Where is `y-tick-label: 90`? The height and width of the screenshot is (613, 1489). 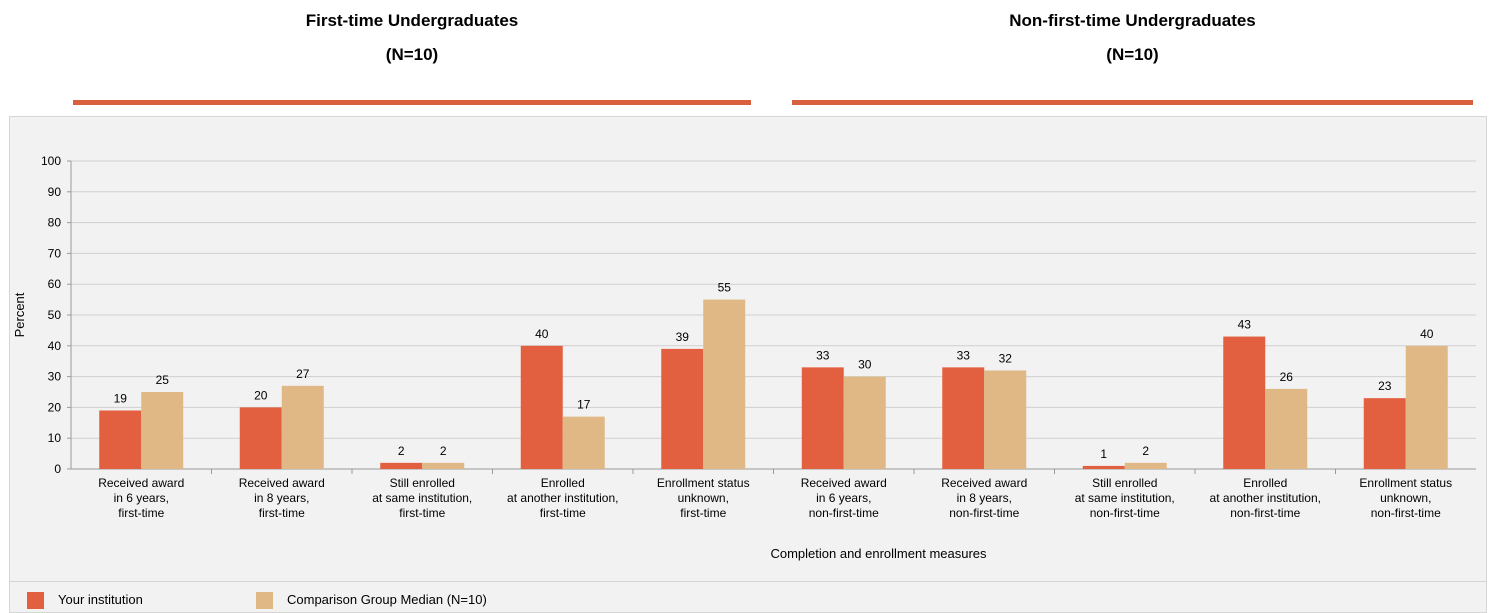
y-tick-label: 90 is located at coordinates (55, 192).